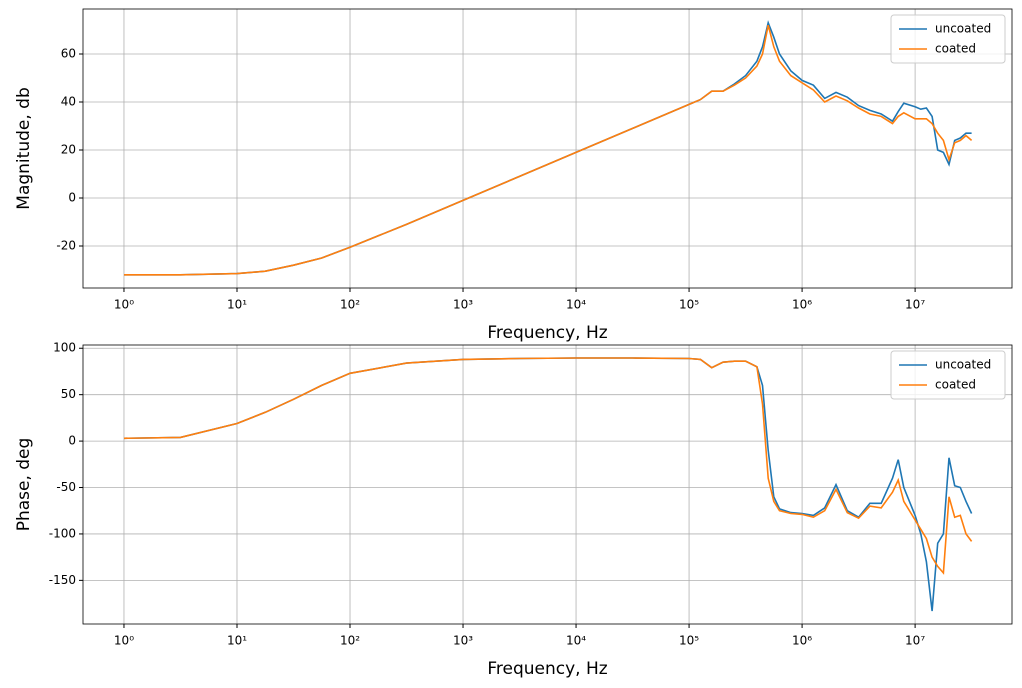  What do you see at coordinates (24, 148) in the screenshot?
I see `y-axis-label: Magnitude, db` at bounding box center [24, 148].